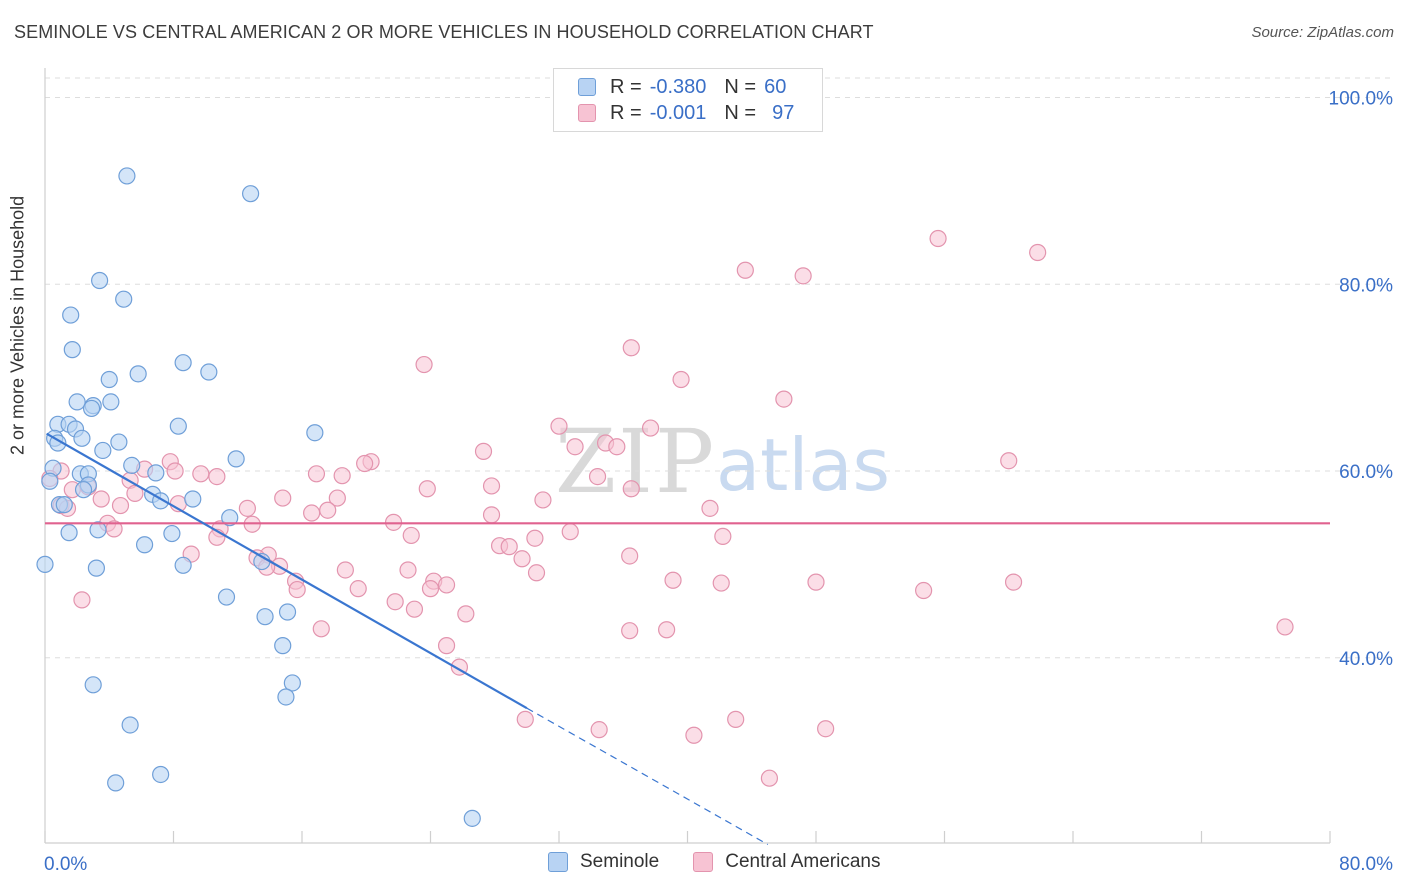 The height and width of the screenshot is (892, 1406). I want to click on watermark-zip: ZIP, so click(635, 461).